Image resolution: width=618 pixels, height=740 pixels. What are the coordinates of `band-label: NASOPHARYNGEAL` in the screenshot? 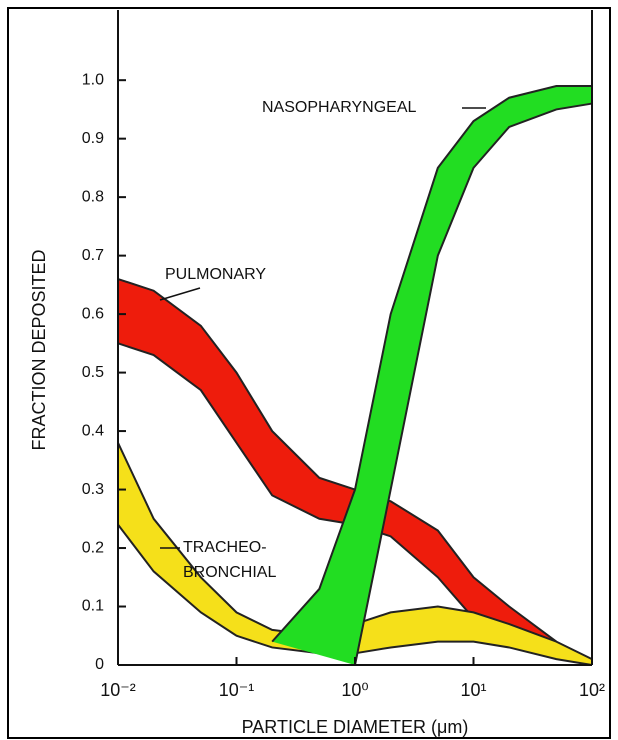 It's located at (339, 107).